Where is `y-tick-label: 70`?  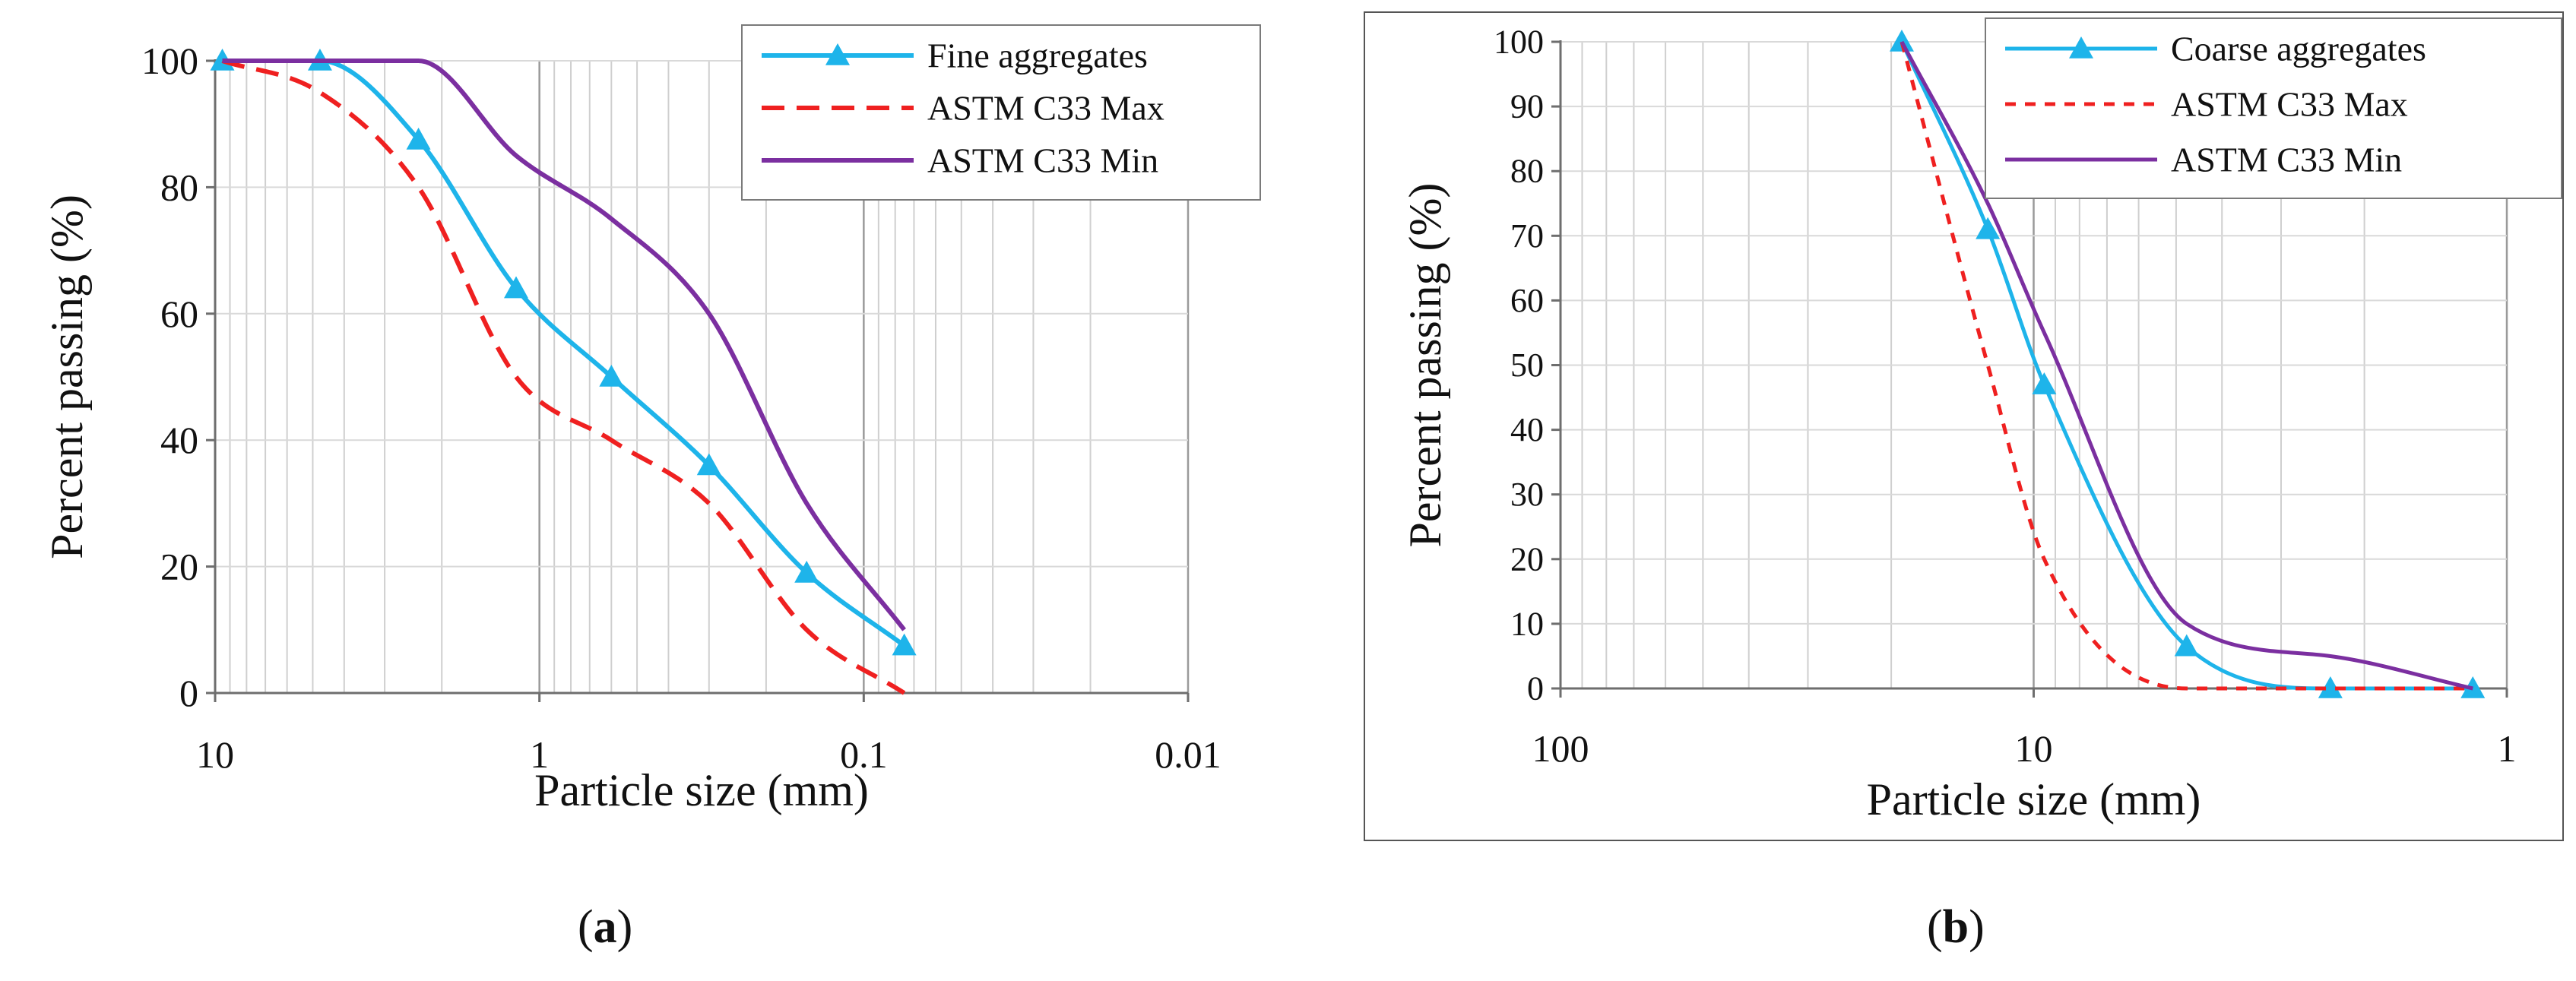 y-tick-label: 70 is located at coordinates (1527, 236).